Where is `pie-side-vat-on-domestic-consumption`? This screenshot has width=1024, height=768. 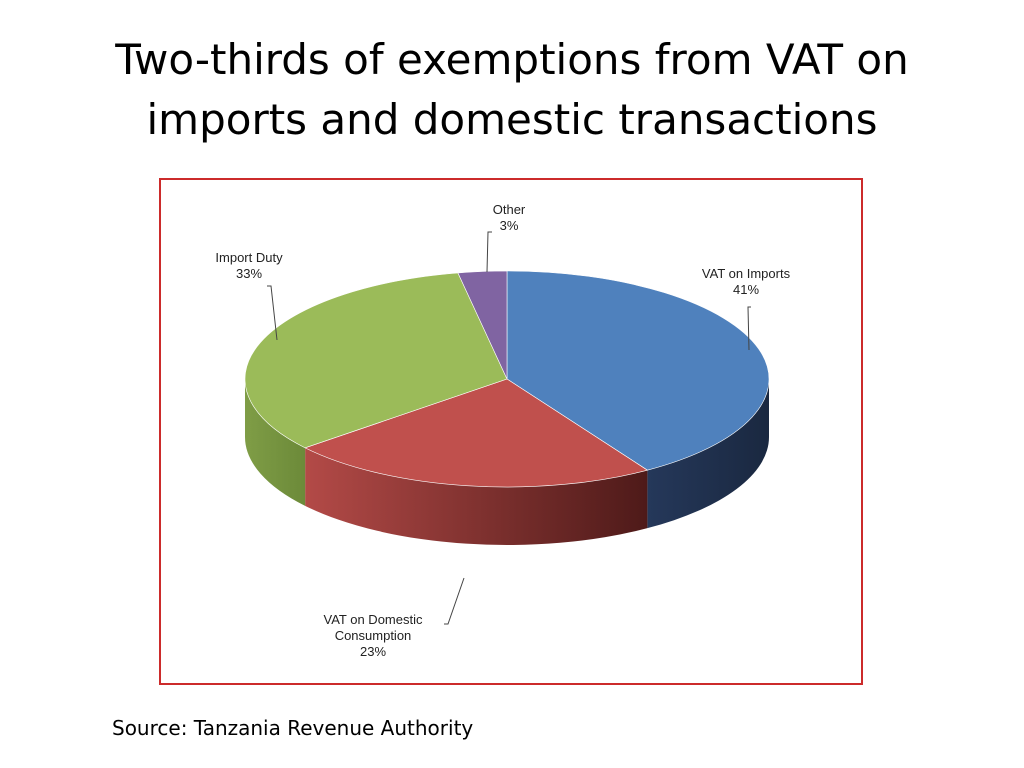
pie-side-vat-on-domestic-consumption is located at coordinates (476, 496).